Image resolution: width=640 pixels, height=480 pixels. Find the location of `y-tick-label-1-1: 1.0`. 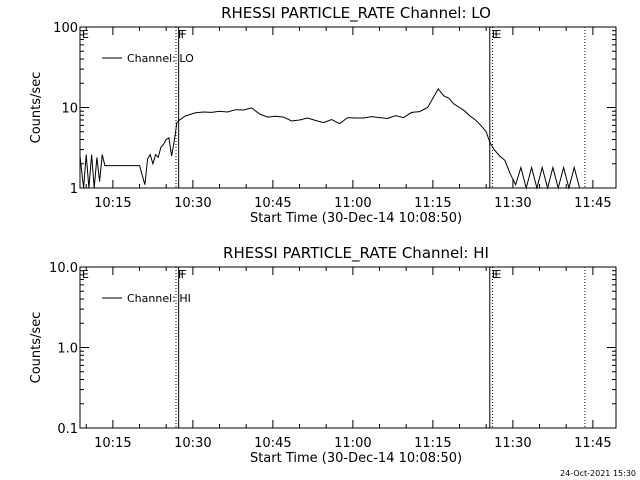

y-tick-label-1-1: 1.0 is located at coordinates (67, 349).